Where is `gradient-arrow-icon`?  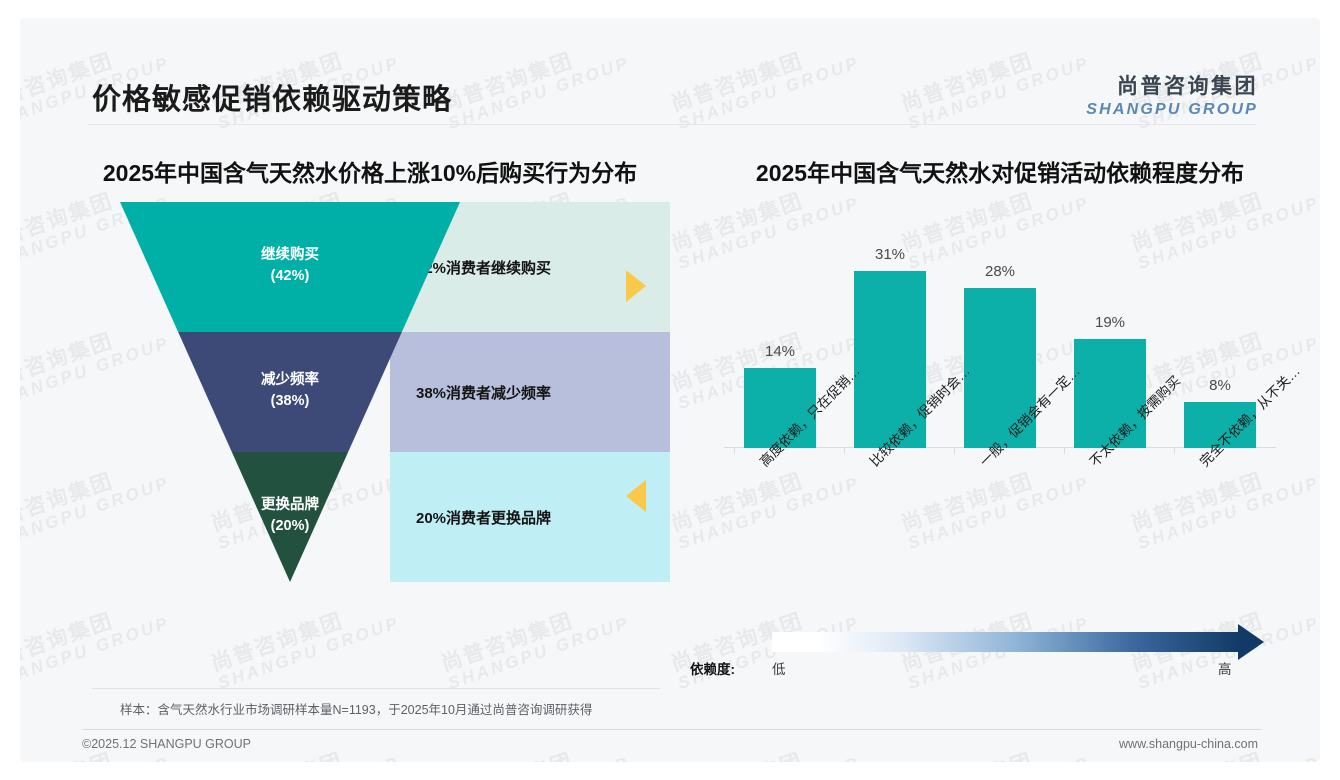 gradient-arrow-icon is located at coordinates (1251, 642).